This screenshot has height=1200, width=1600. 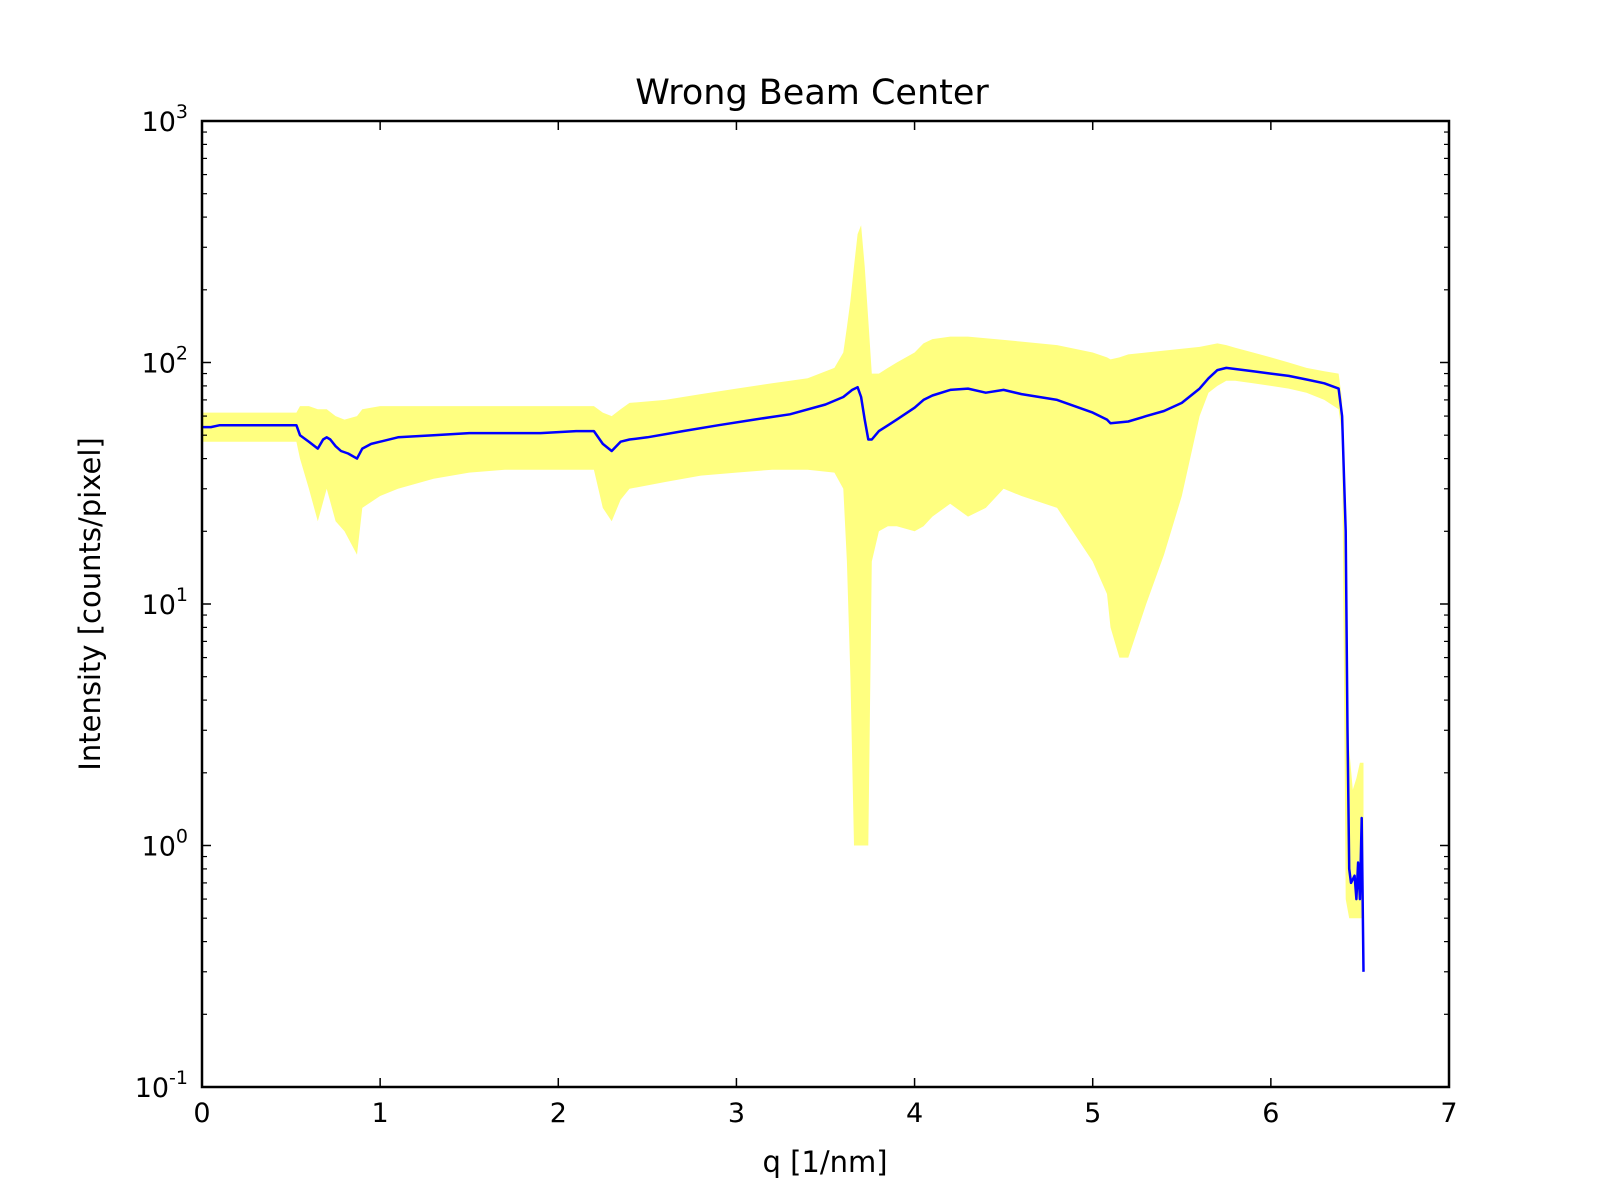 I want to click on x-tick-label: 7, so click(x=1448, y=1113).